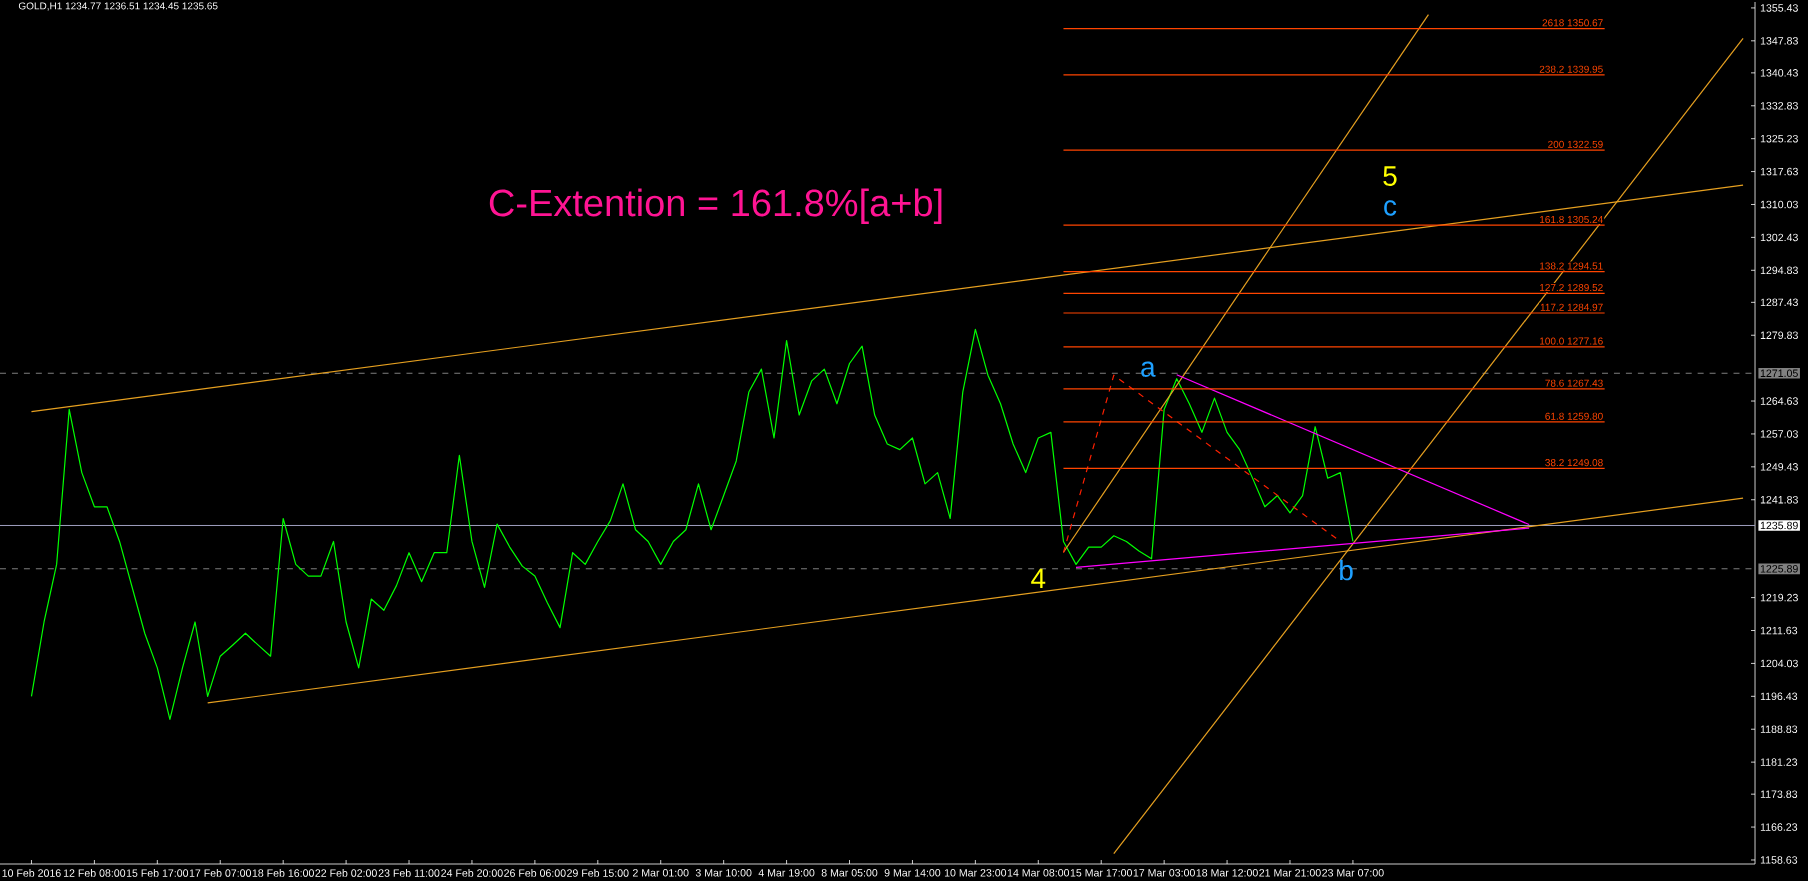  What do you see at coordinates (1164, 873) in the screenshot?
I see `x-tick-label: 17 Mar 03:00` at bounding box center [1164, 873].